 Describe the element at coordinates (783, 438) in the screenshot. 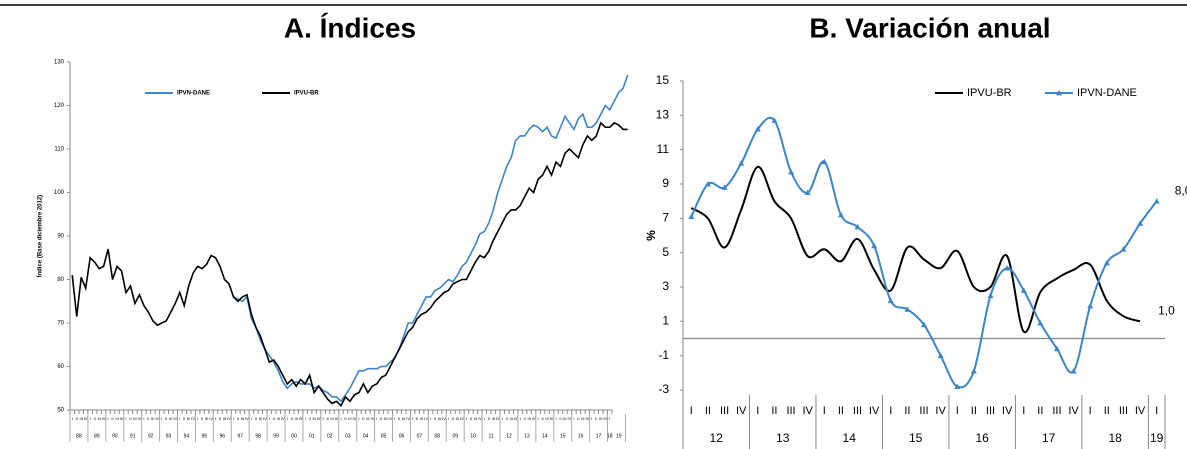

I see `x-group-label: 13` at that location.